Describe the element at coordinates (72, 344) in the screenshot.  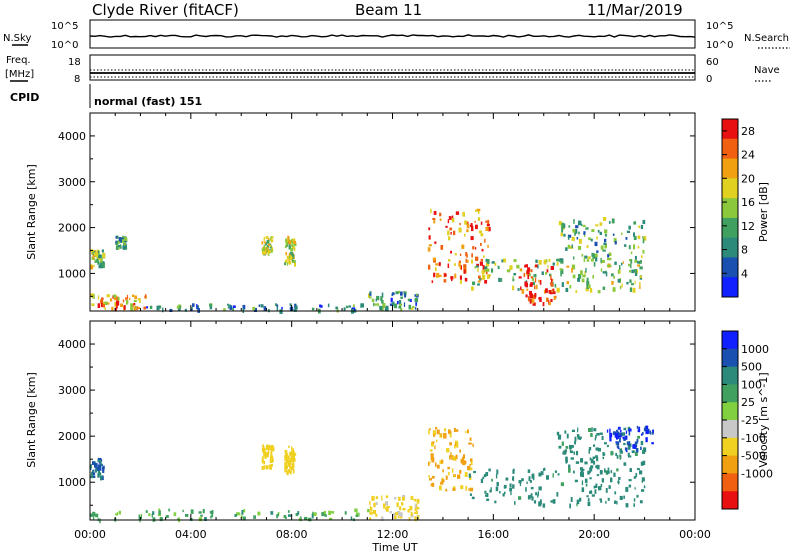
I see `y-tick-label: 4000` at that location.